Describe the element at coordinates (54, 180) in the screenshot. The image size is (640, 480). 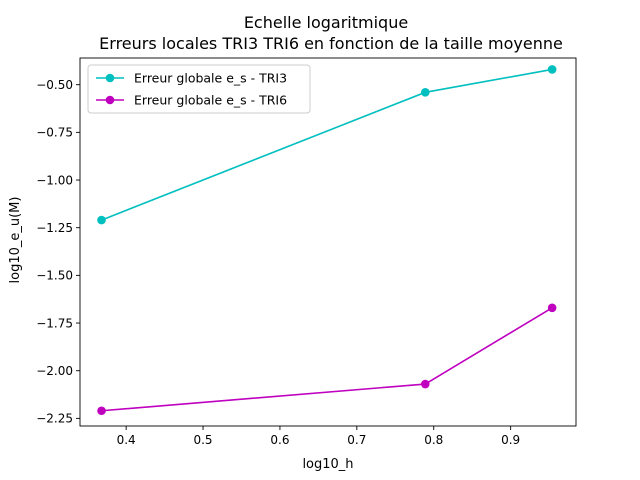
I see `y-tick-label: −1.00` at that location.